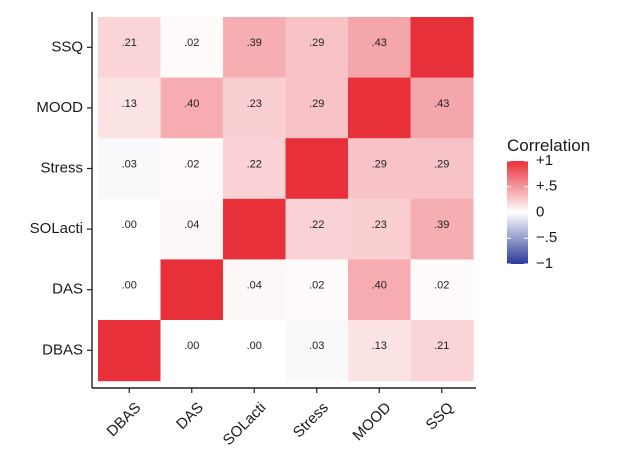  What do you see at coordinates (67, 46) in the screenshot?
I see `y-tick-label: SSQ` at bounding box center [67, 46].